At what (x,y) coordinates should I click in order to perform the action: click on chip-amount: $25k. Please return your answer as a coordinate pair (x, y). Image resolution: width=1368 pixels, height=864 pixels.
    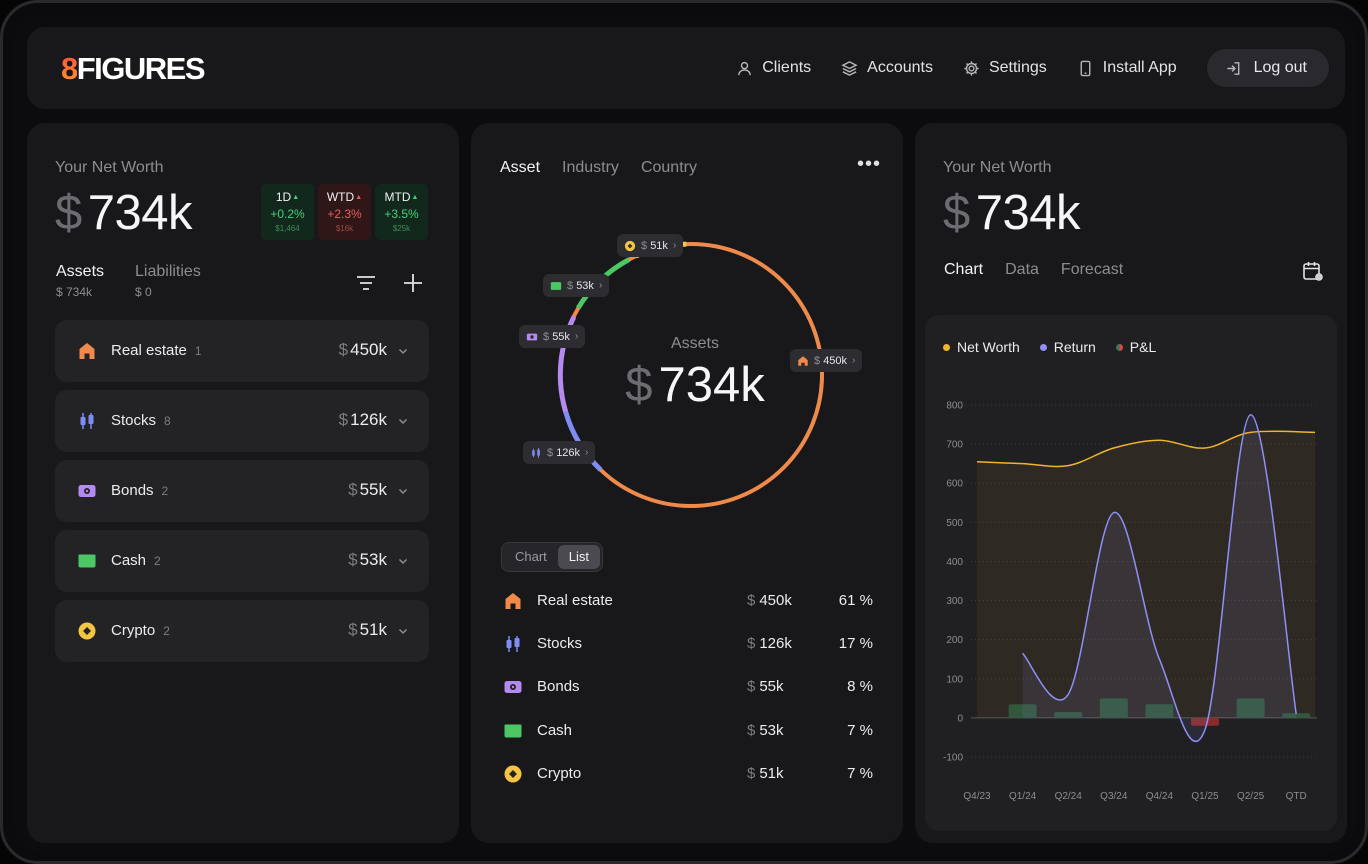
    Looking at the image, I should click on (401, 228).